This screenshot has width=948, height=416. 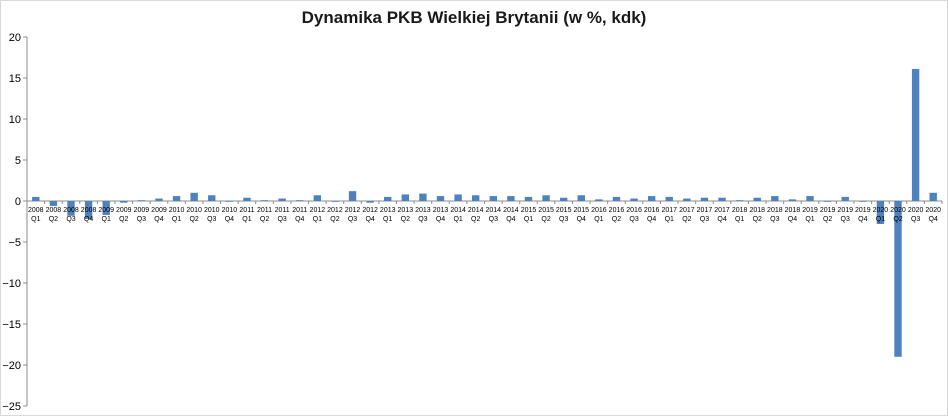 What do you see at coordinates (11, 407) in the screenshot?
I see `y-tick-label: −25` at bounding box center [11, 407].